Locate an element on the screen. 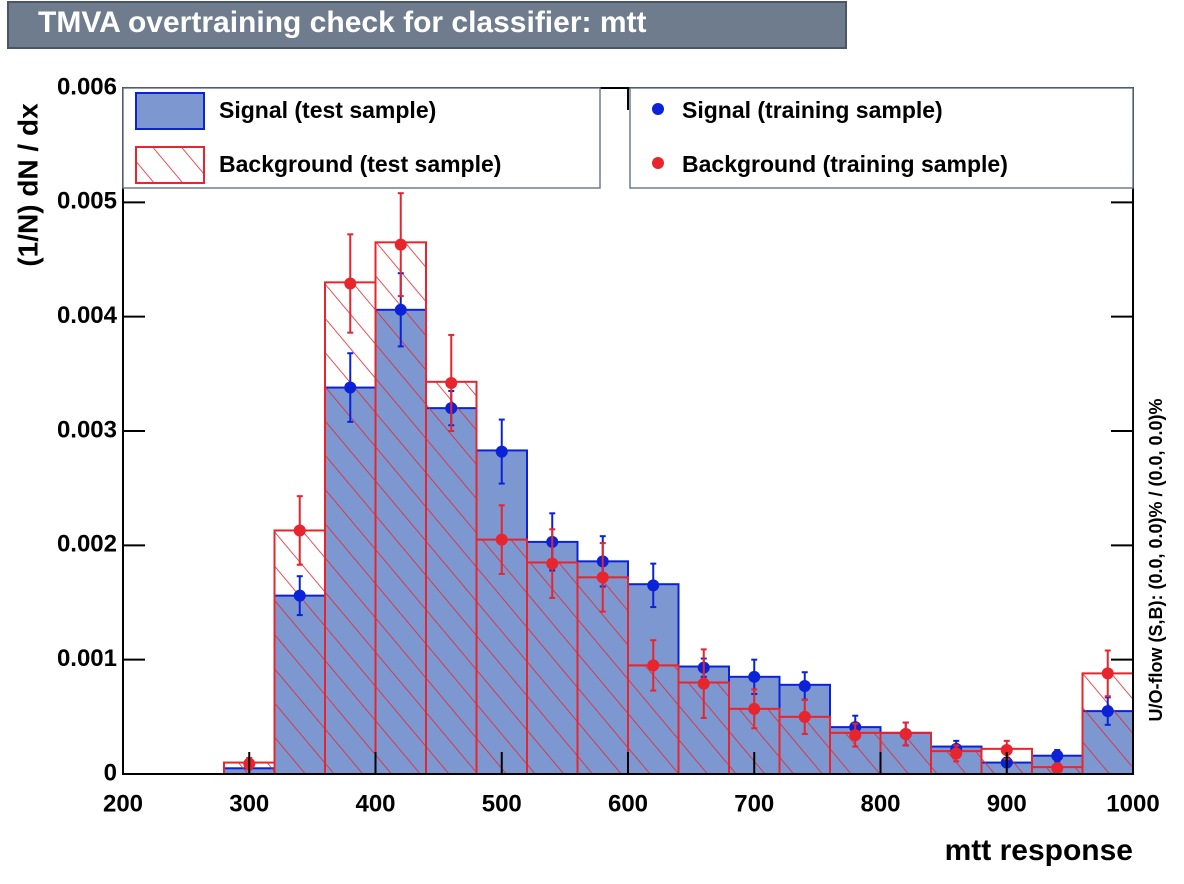 The image size is (1184, 884). x-tick-label: 300 is located at coordinates (249, 803).